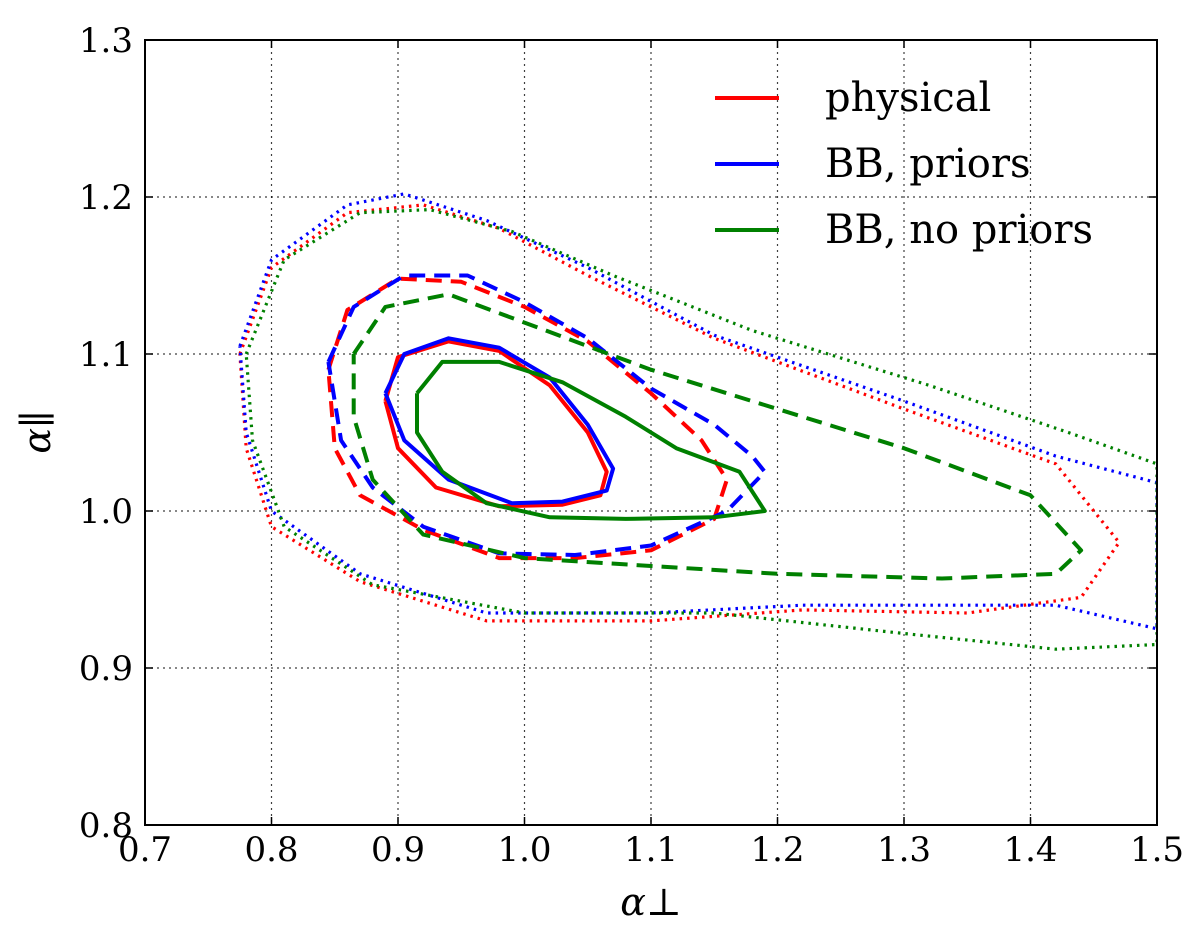  What do you see at coordinates (959, 230) in the screenshot?
I see `legend-label: BB, no priors` at bounding box center [959, 230].